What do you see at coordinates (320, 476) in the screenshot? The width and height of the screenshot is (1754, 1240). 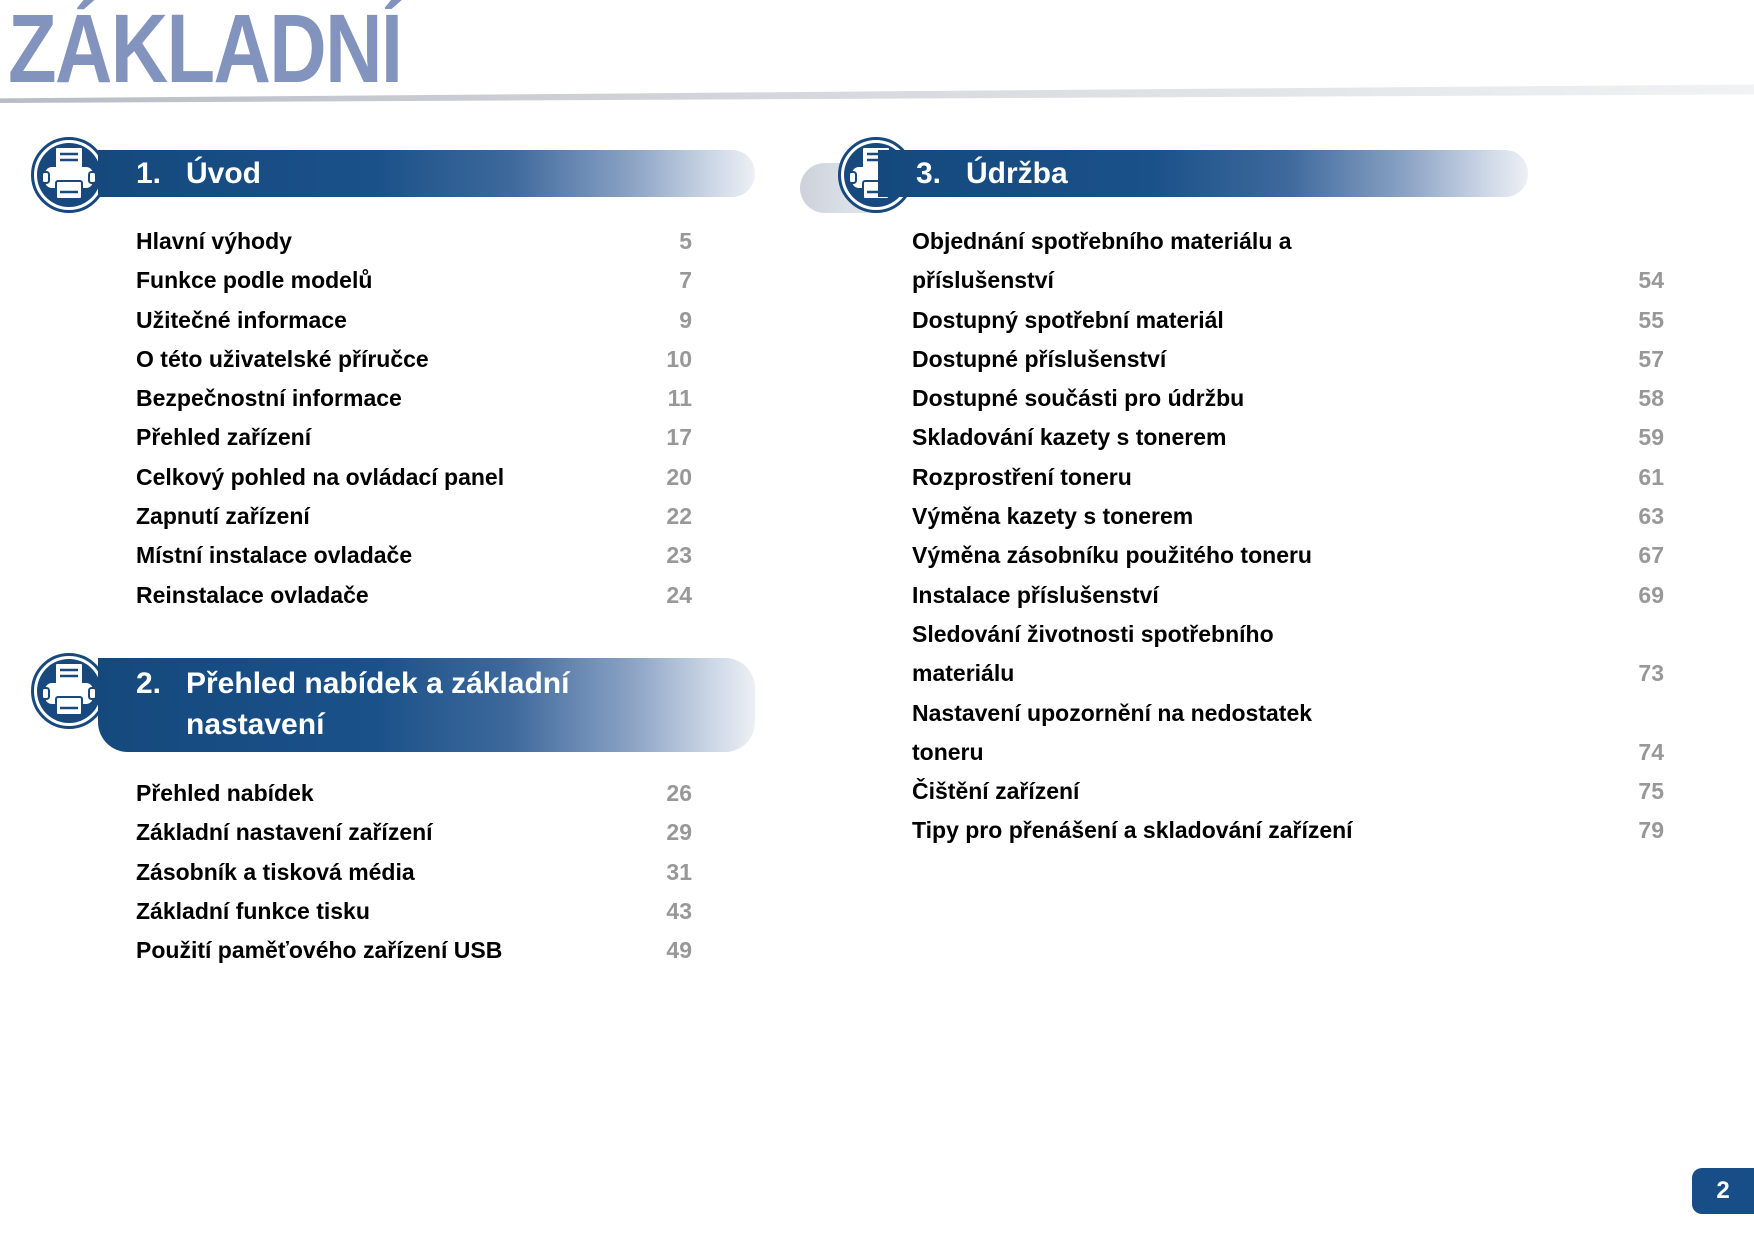 I see `toc-entry-label: Celkový pohled na ovládací panel` at bounding box center [320, 476].